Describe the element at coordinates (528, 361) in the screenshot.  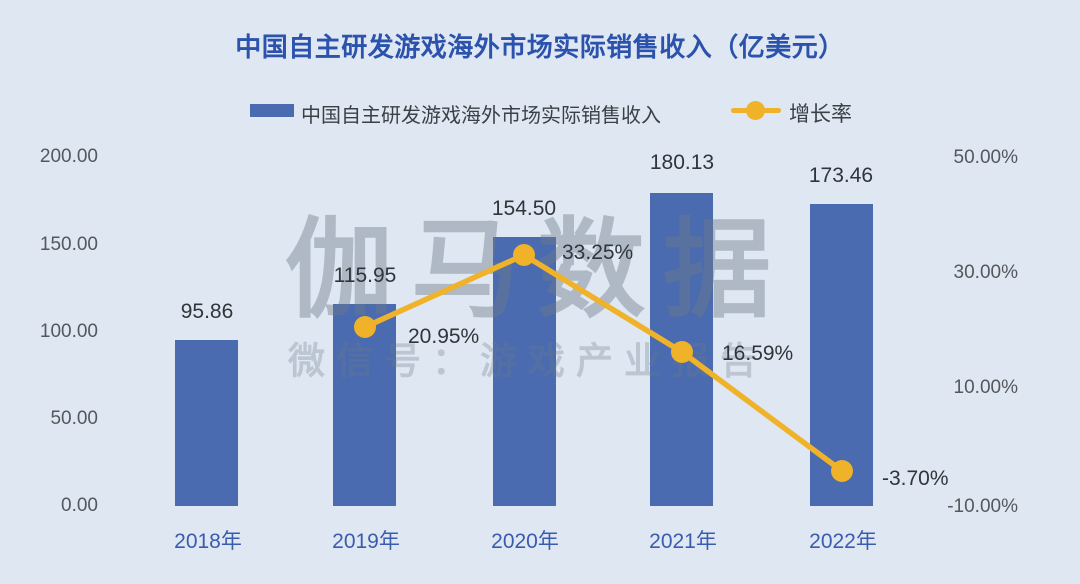
I see `watermark-wechat: 微信号：游戏产业报告` at that location.